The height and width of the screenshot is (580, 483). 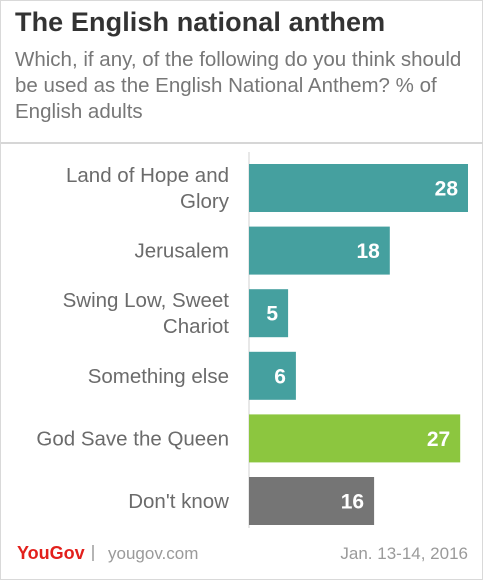 What do you see at coordinates (132, 438) in the screenshot?
I see `category-label: God Save the Queen` at bounding box center [132, 438].